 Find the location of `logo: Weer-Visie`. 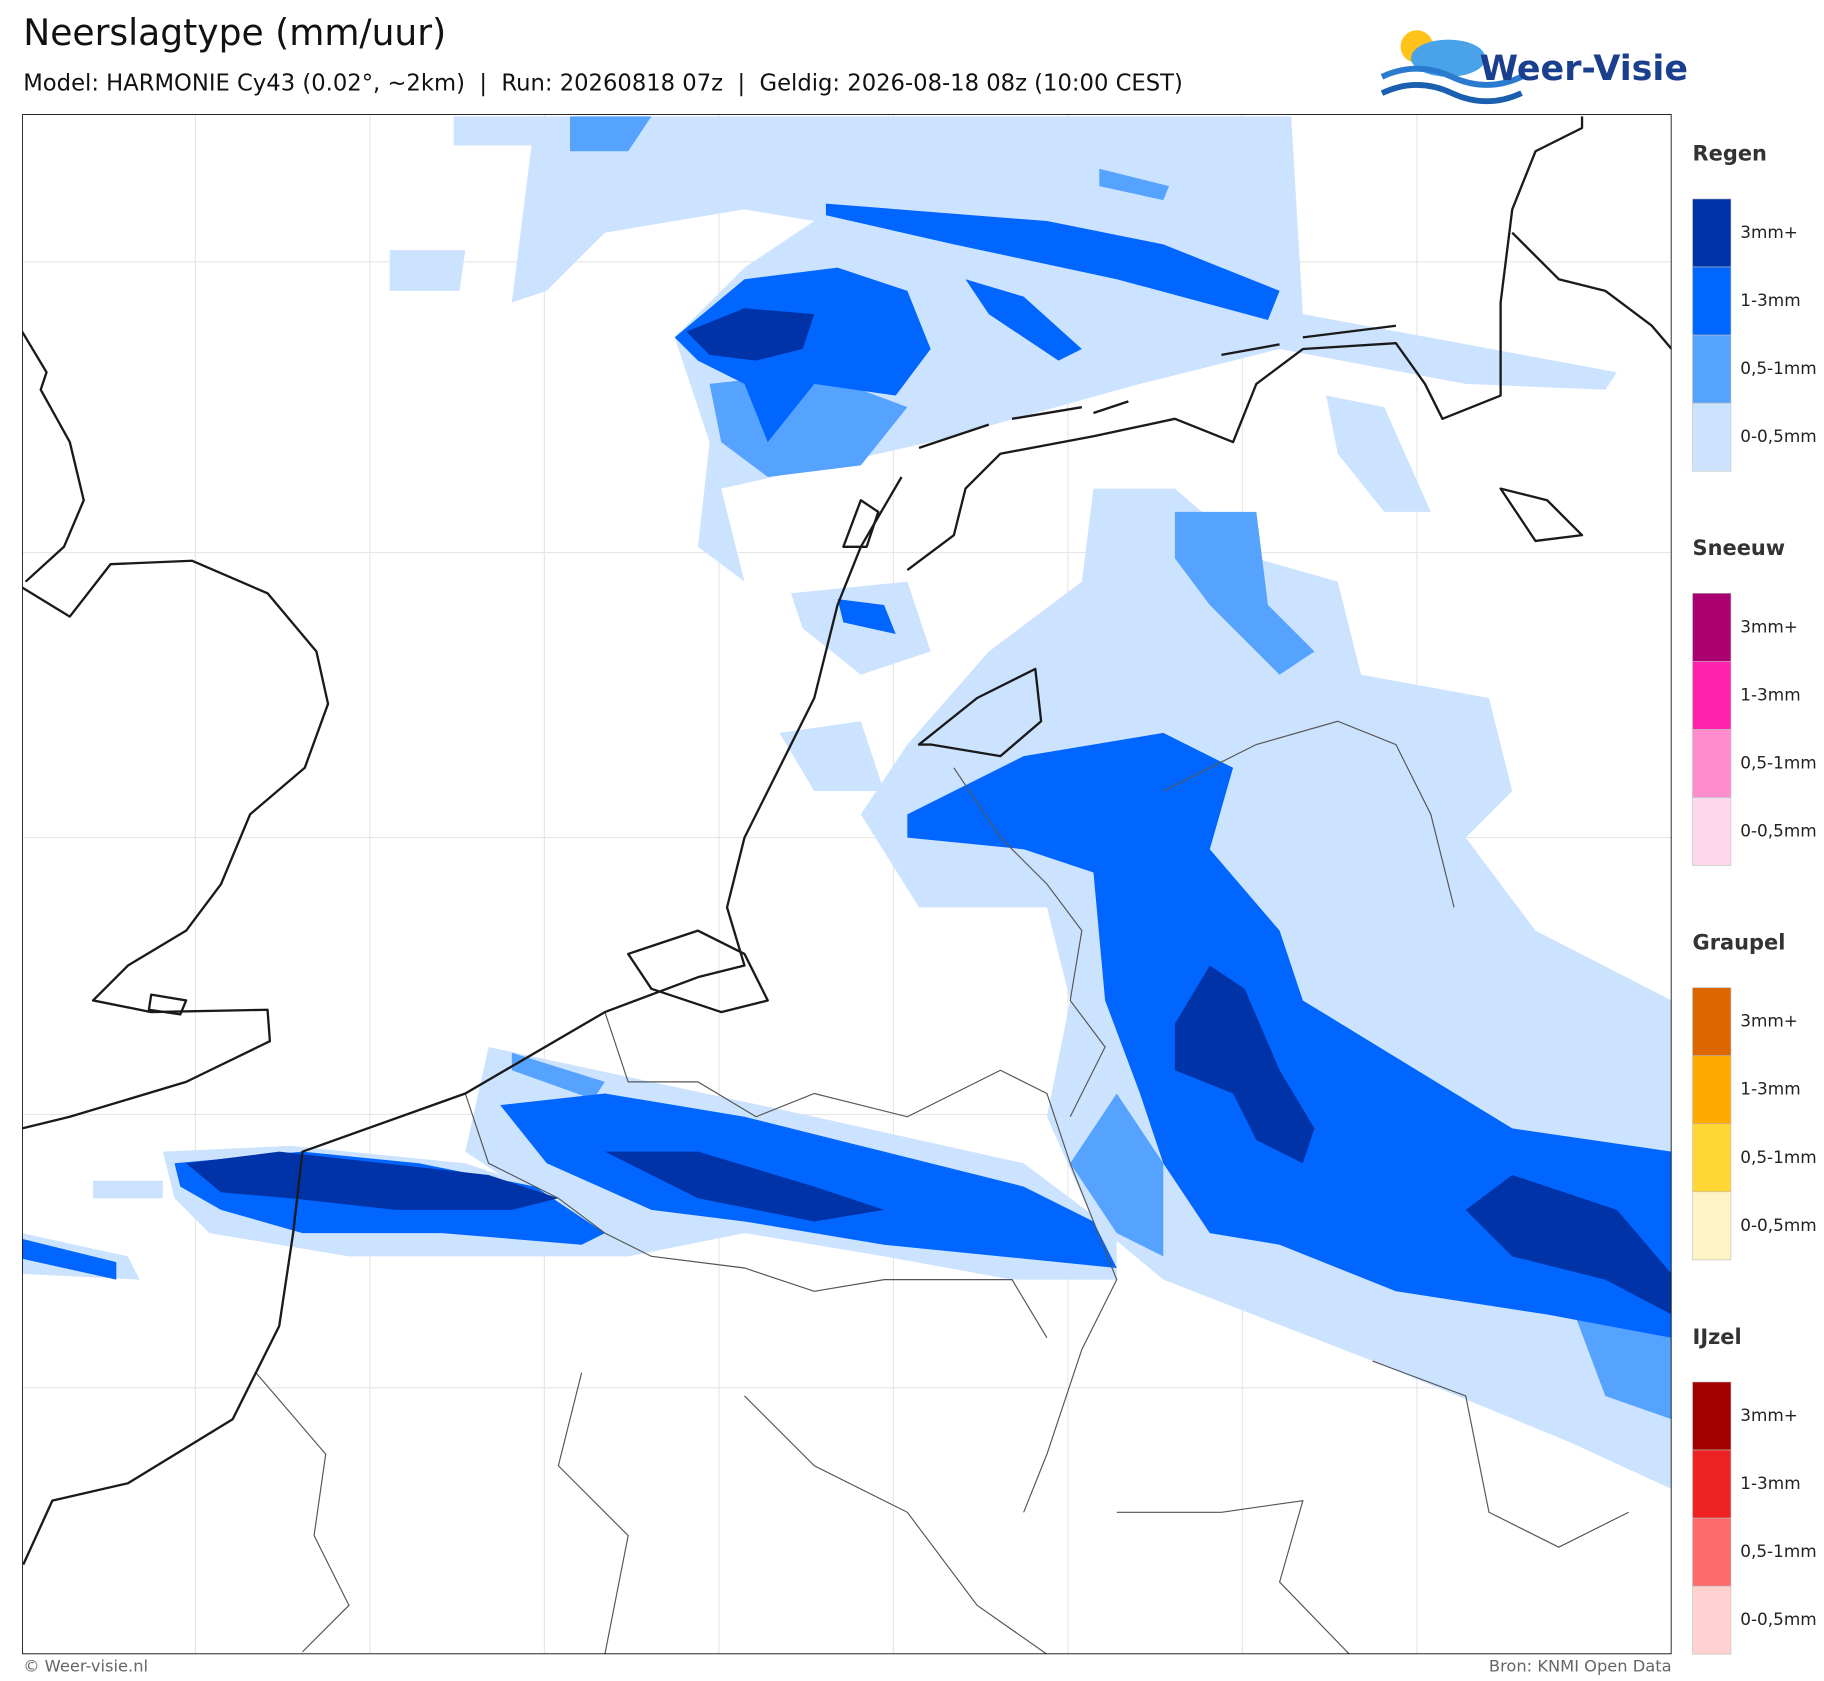

logo: Weer-Visie is located at coordinates (1534, 67).